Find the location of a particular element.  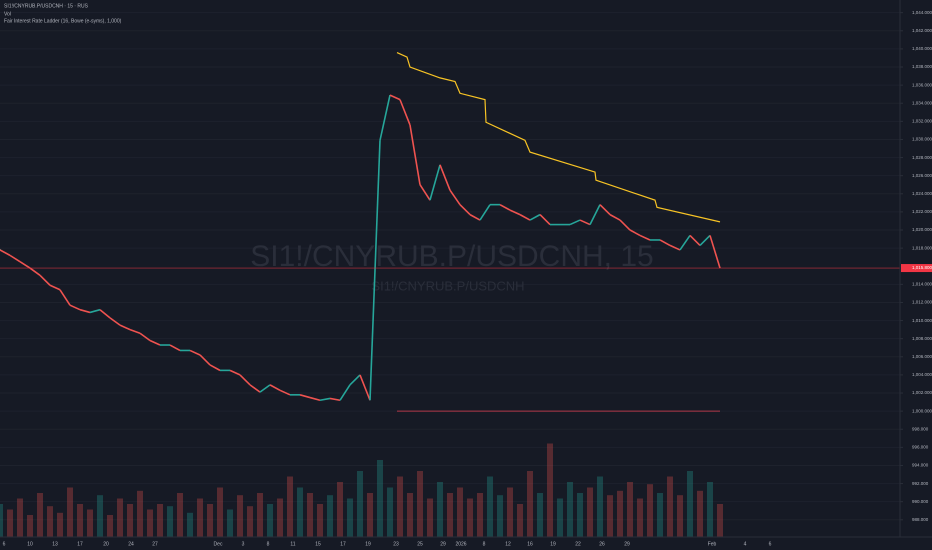

x-tick-label: 2026 is located at coordinates (460, 544).